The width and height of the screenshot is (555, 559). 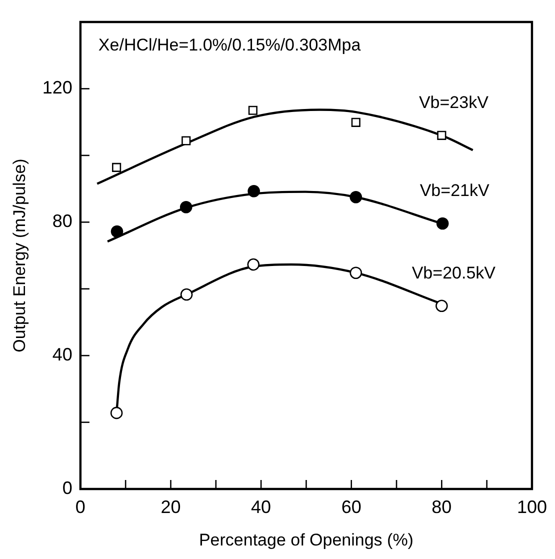 What do you see at coordinates (57, 88) in the screenshot?
I see `y-tick-label: 120` at bounding box center [57, 88].